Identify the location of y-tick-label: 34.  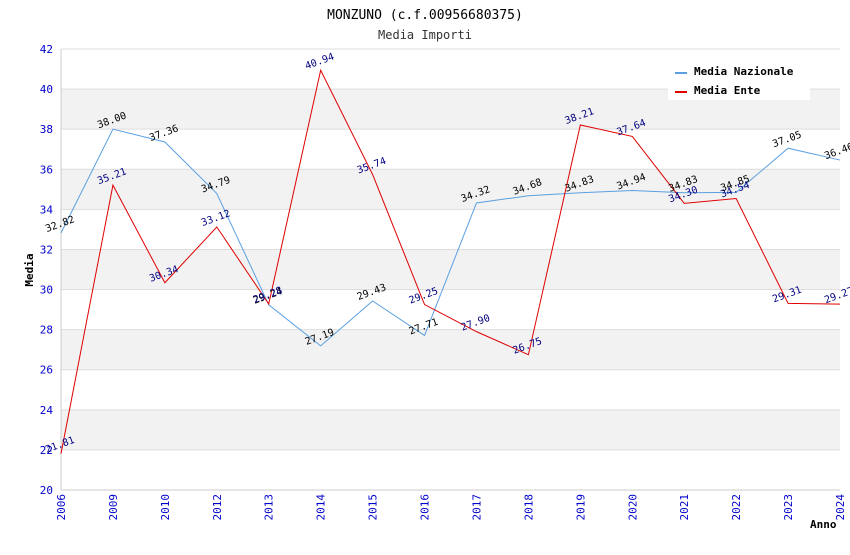
(47, 209).